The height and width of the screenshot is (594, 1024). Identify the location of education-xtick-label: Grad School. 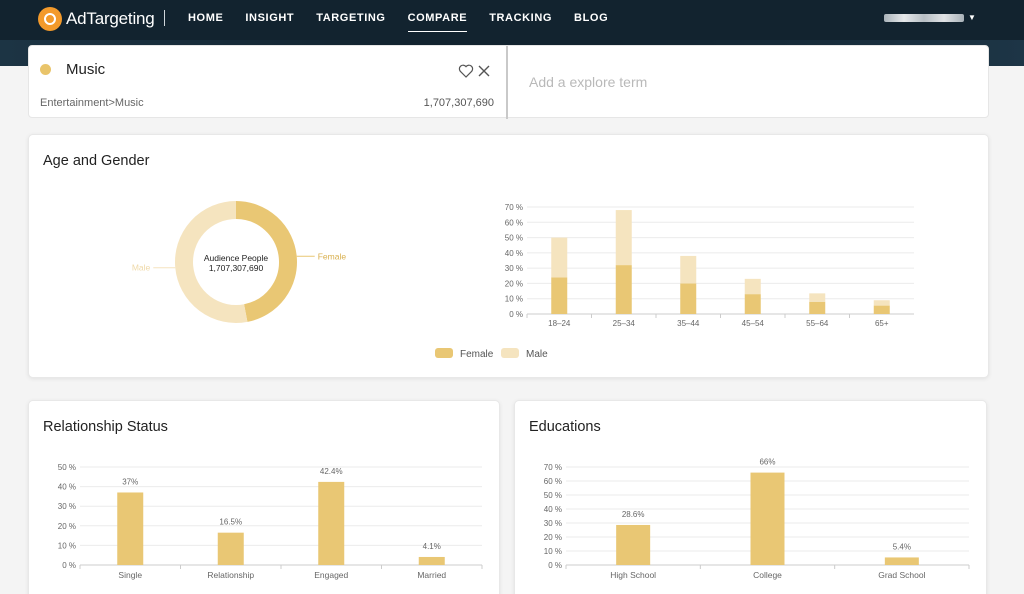
(901, 575).